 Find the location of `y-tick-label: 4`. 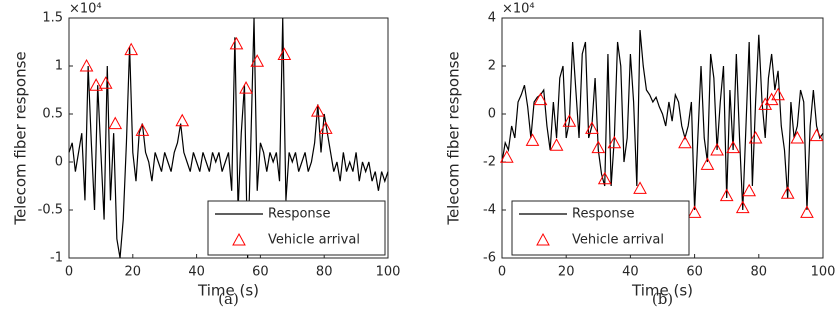

y-tick-label: 4 is located at coordinates (492, 18).